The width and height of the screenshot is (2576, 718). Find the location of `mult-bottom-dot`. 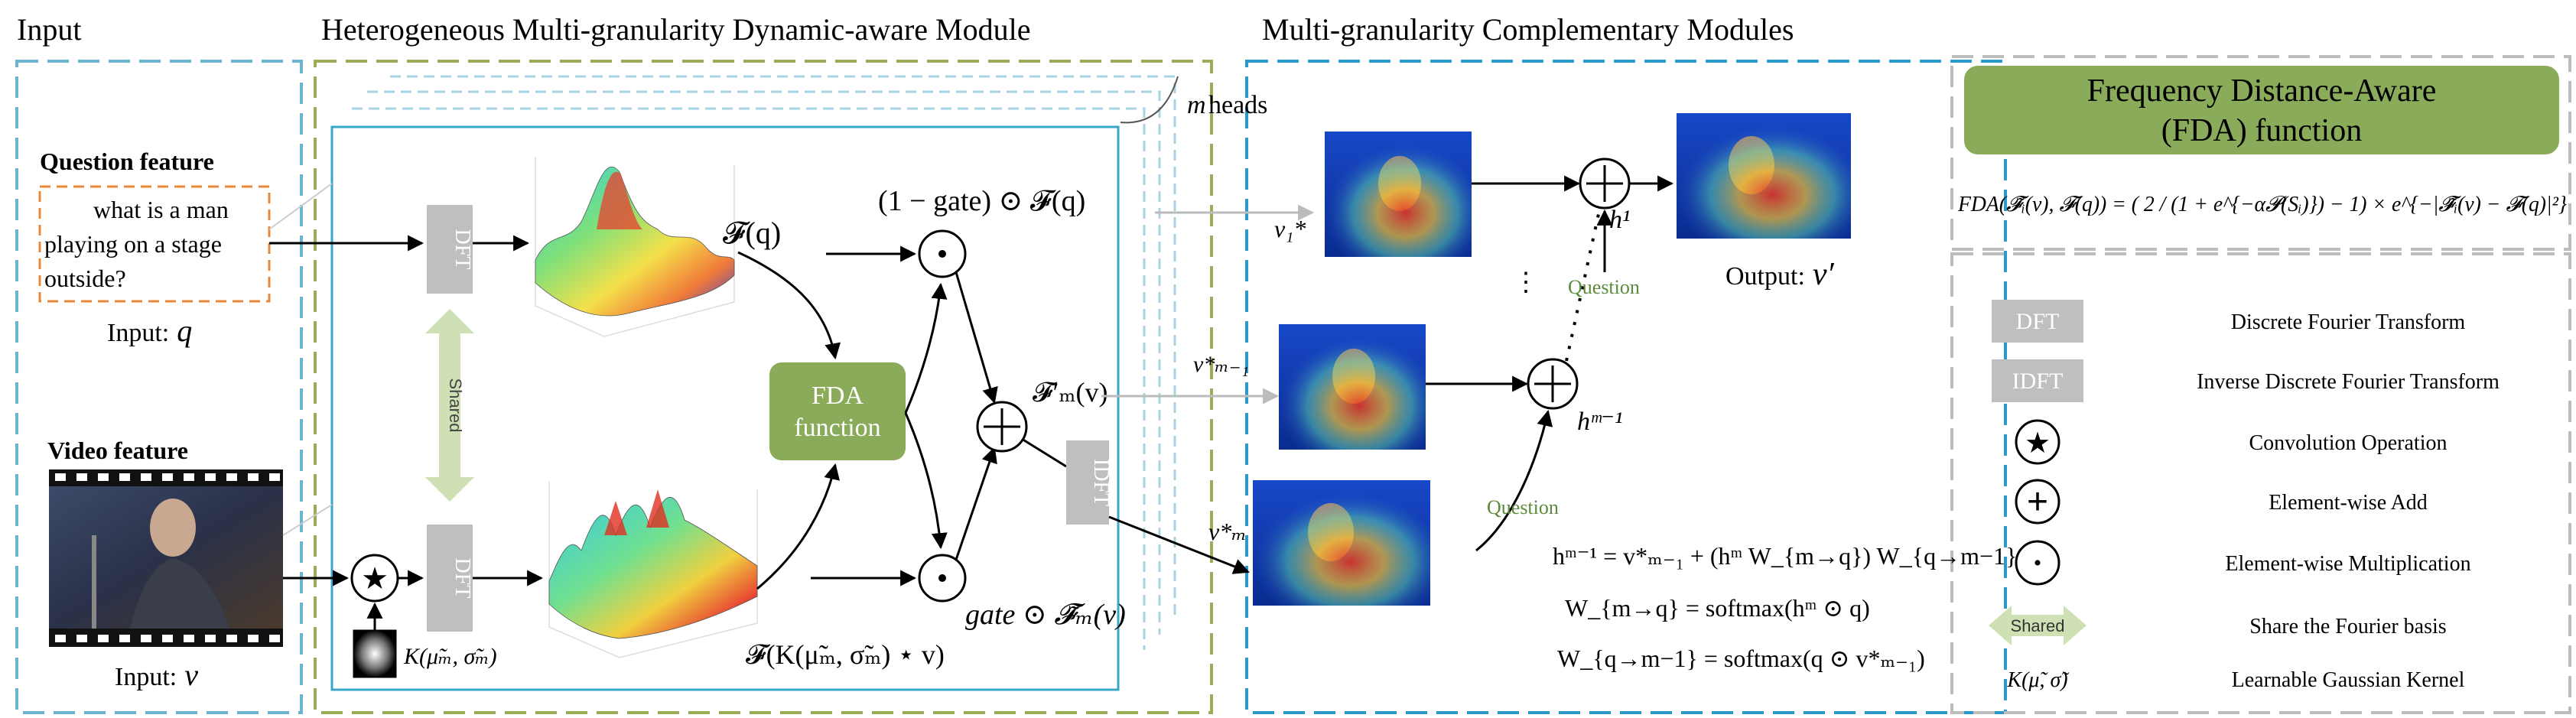

mult-bottom-dot is located at coordinates (942, 578).